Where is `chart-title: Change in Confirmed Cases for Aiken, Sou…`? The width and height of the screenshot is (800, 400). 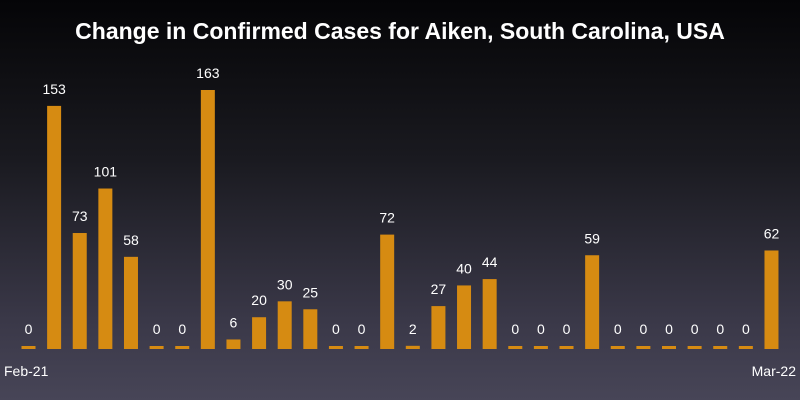
chart-title: Change in Confirmed Cases for Aiken, Sou… is located at coordinates (400, 31).